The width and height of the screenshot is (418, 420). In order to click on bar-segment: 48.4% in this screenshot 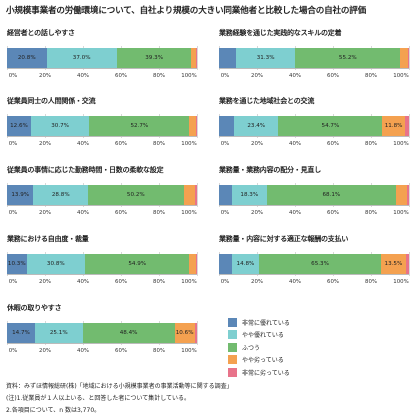, I will do `click(128, 333)`.